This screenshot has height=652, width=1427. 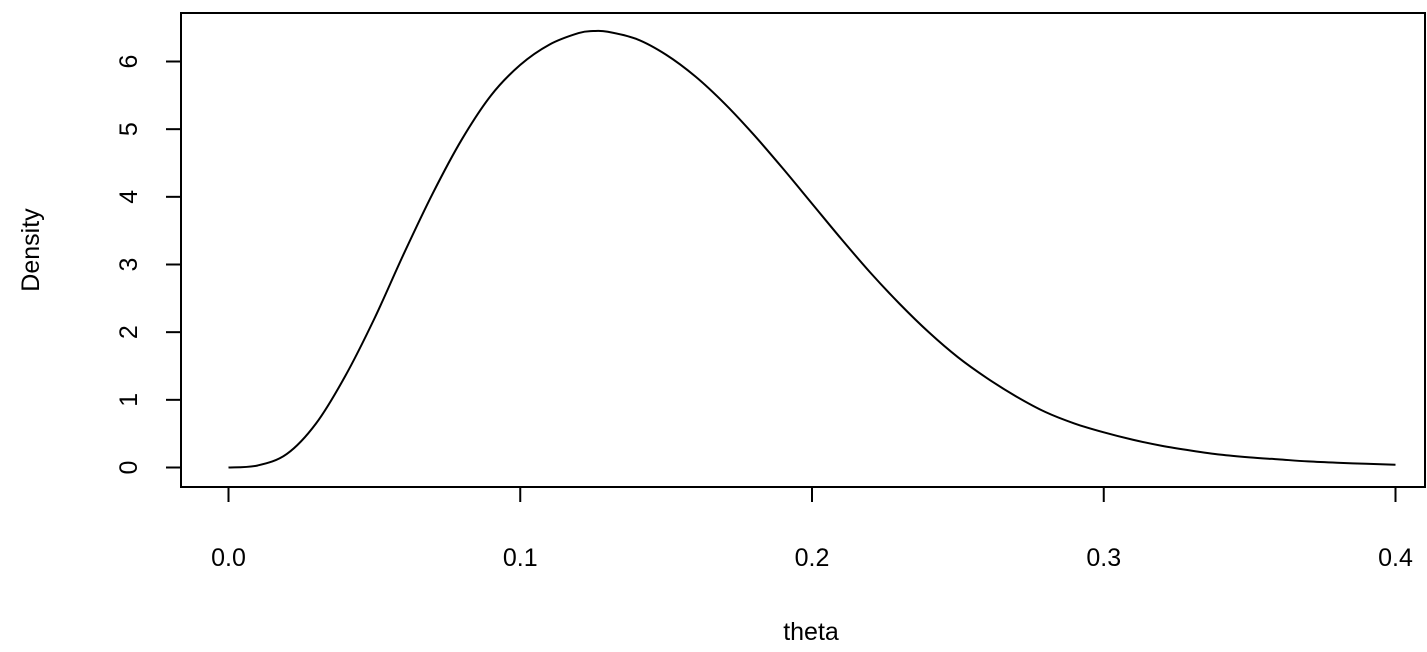 I want to click on y-axis: 0 1 2 3 4 5 6, so click(x=148, y=265).